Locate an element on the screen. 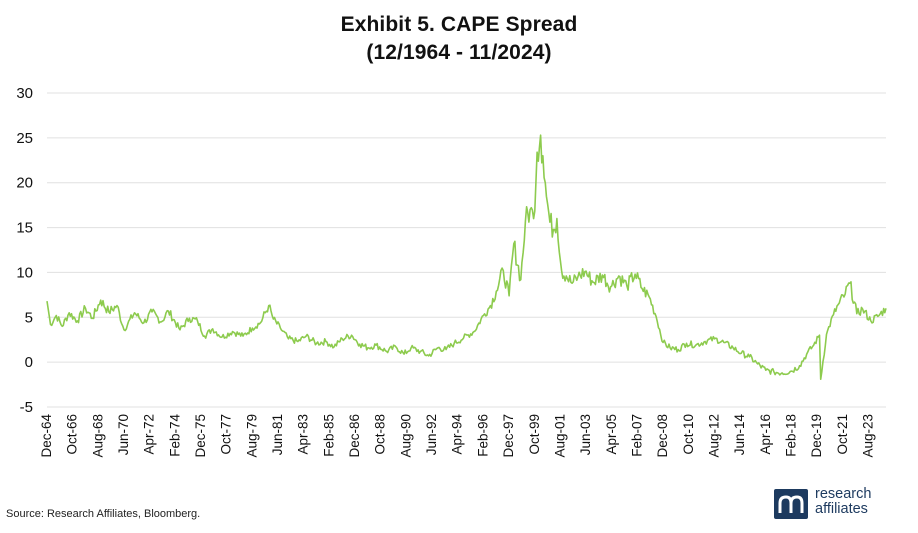  x-tick-label: Oct-77 is located at coordinates (226, 434).